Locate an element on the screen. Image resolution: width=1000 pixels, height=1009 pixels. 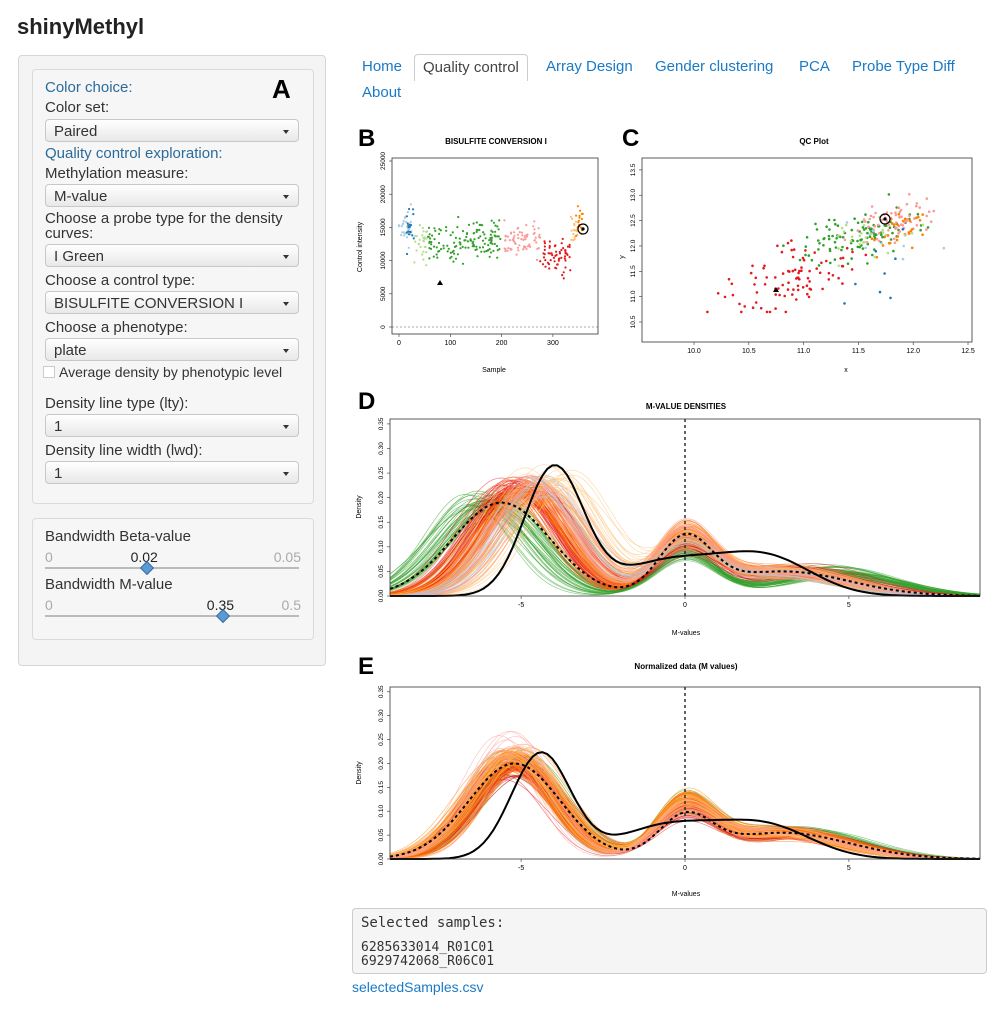
tab-gender-clustering: Gender clustering is located at coordinates (714, 66).